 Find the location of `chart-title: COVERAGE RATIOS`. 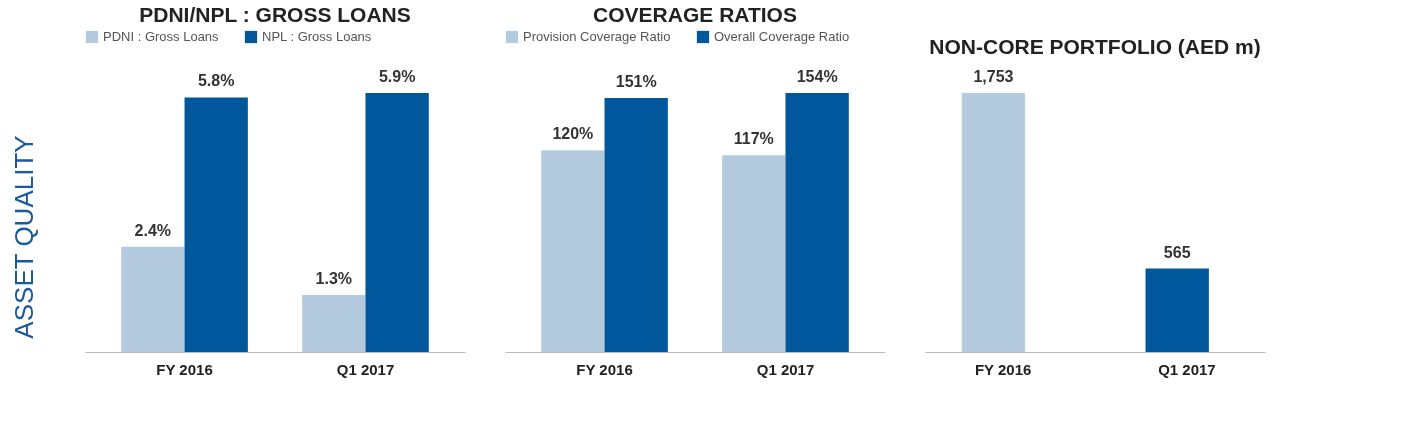

chart-title: COVERAGE RATIOS is located at coordinates (695, 14).